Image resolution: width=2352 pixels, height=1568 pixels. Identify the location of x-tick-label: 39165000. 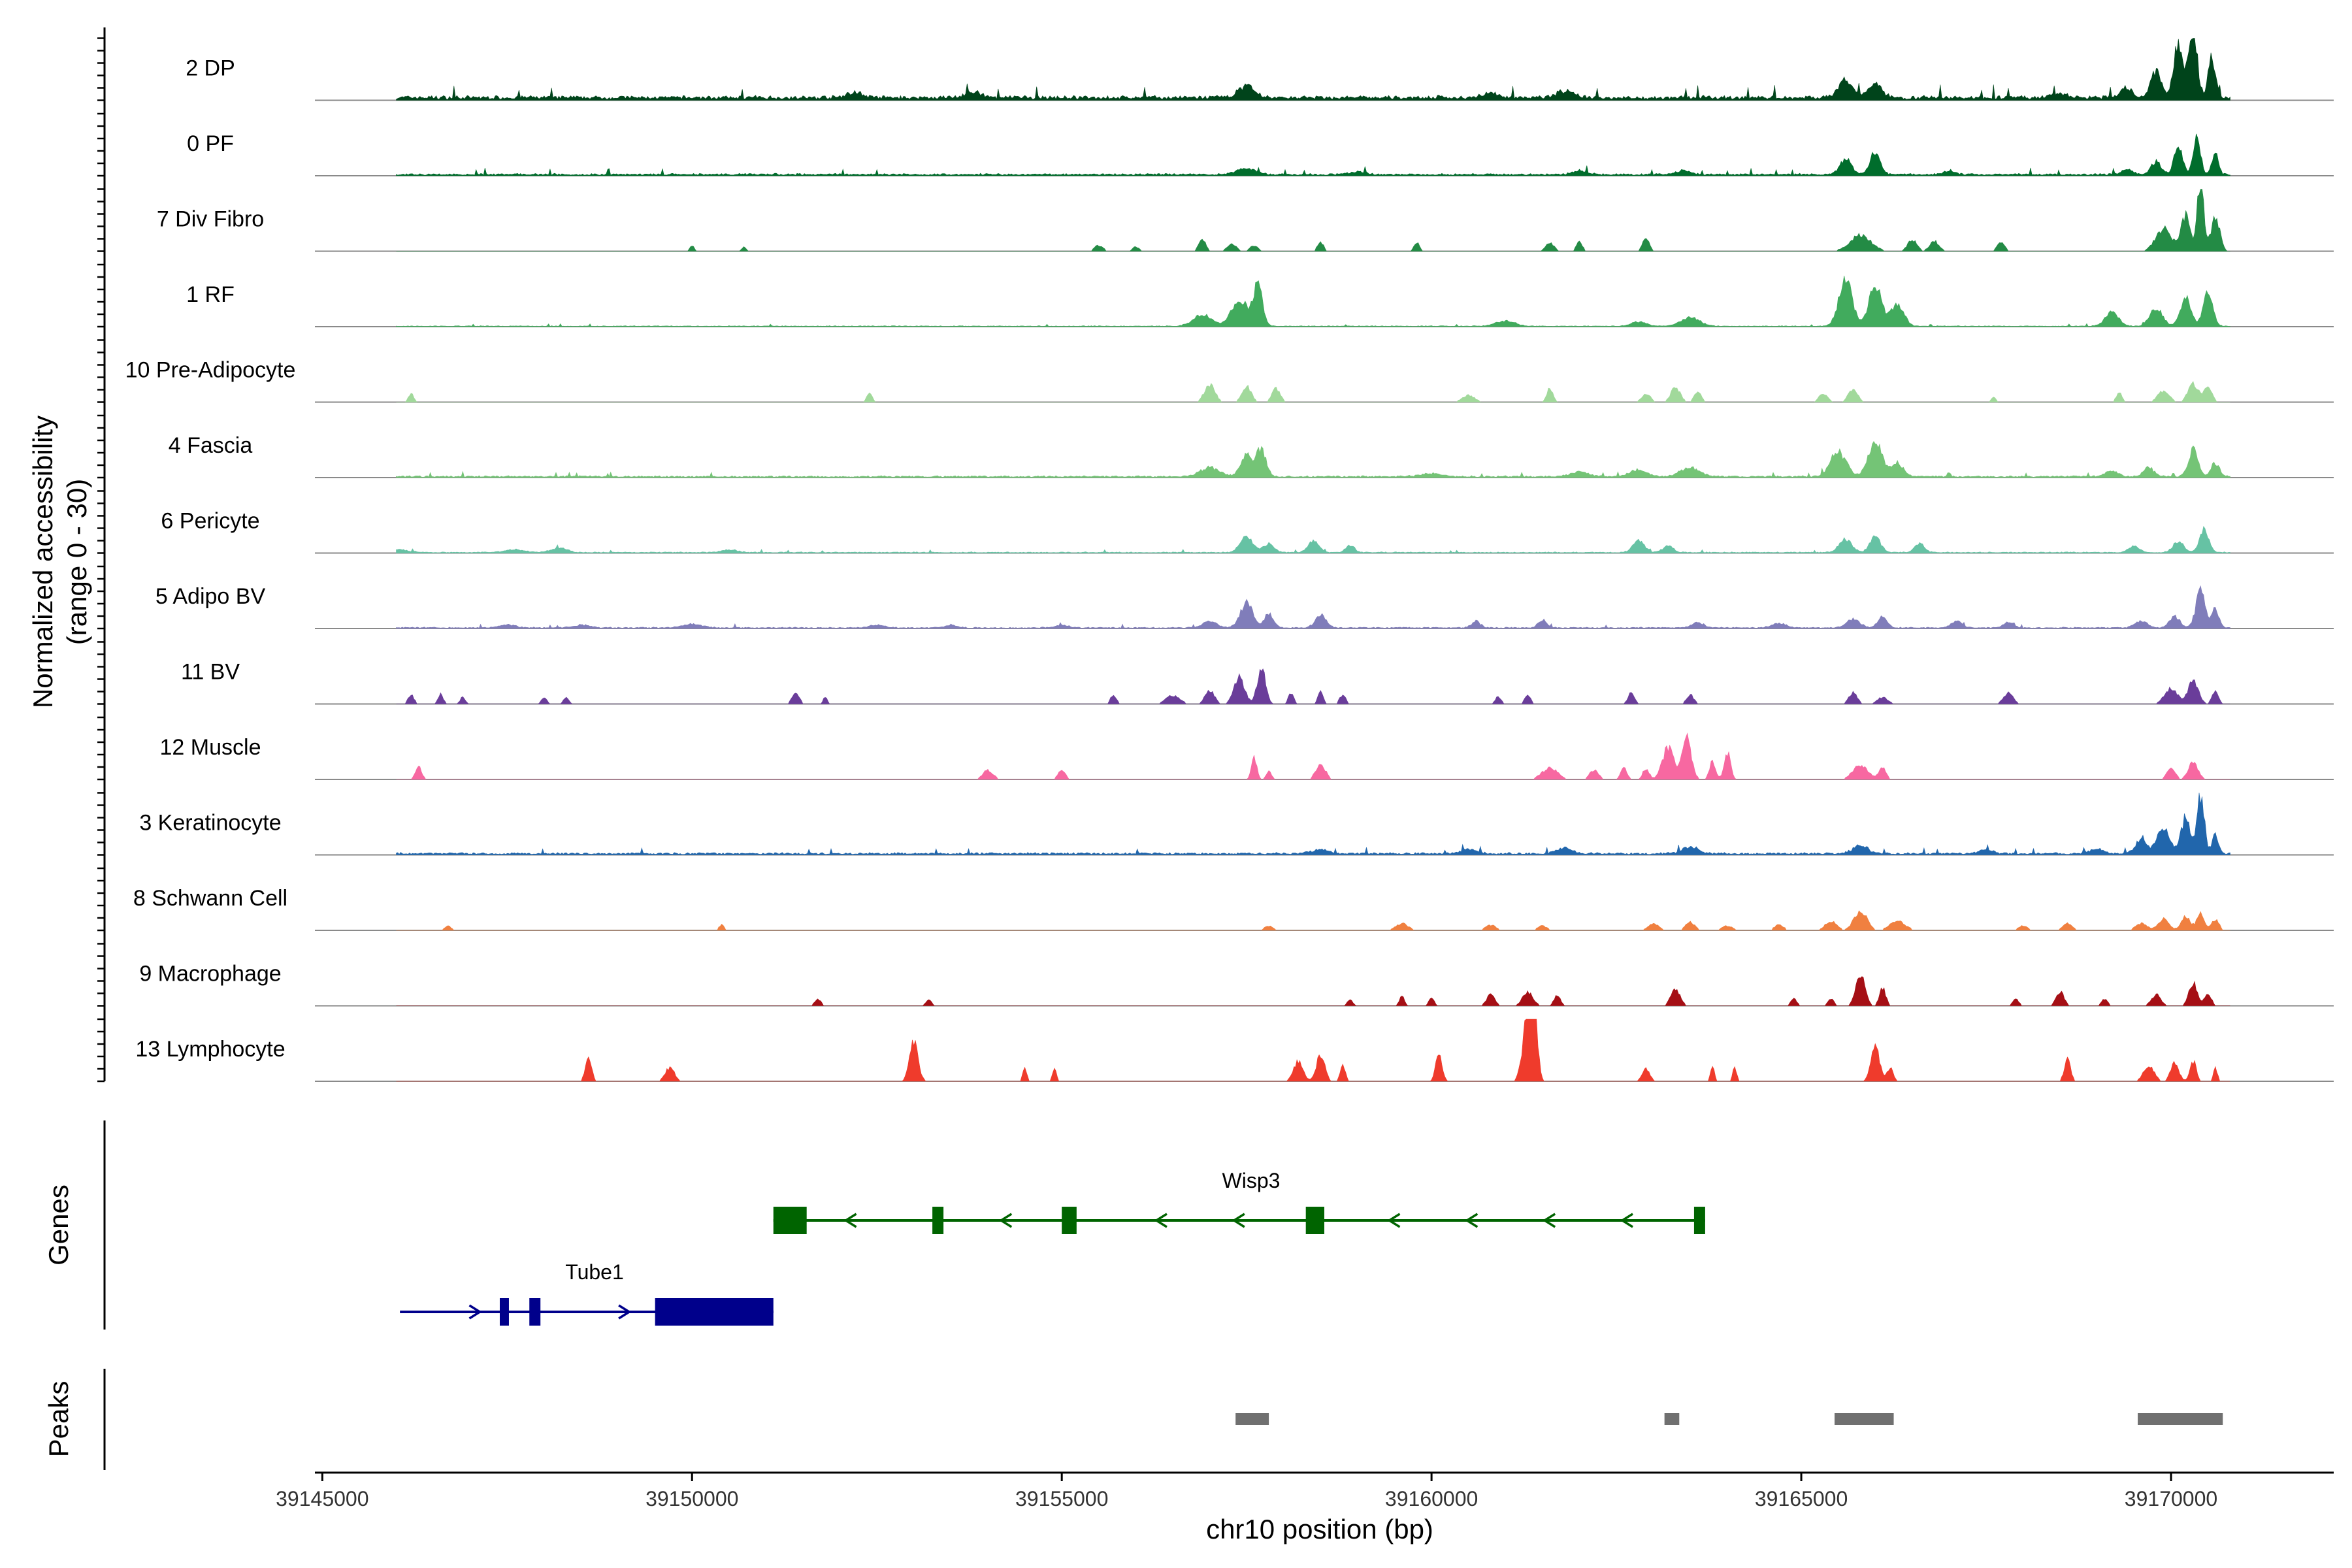
(1801, 1499).